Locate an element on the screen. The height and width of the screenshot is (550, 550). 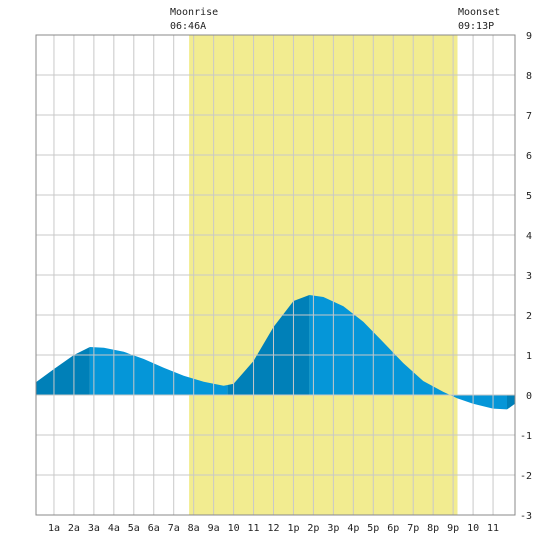
x-tick-label: 7p is located at coordinates (413, 528).